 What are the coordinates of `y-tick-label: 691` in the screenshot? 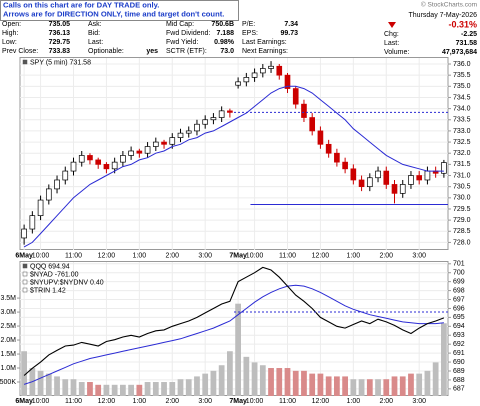 It's located at (459, 353).